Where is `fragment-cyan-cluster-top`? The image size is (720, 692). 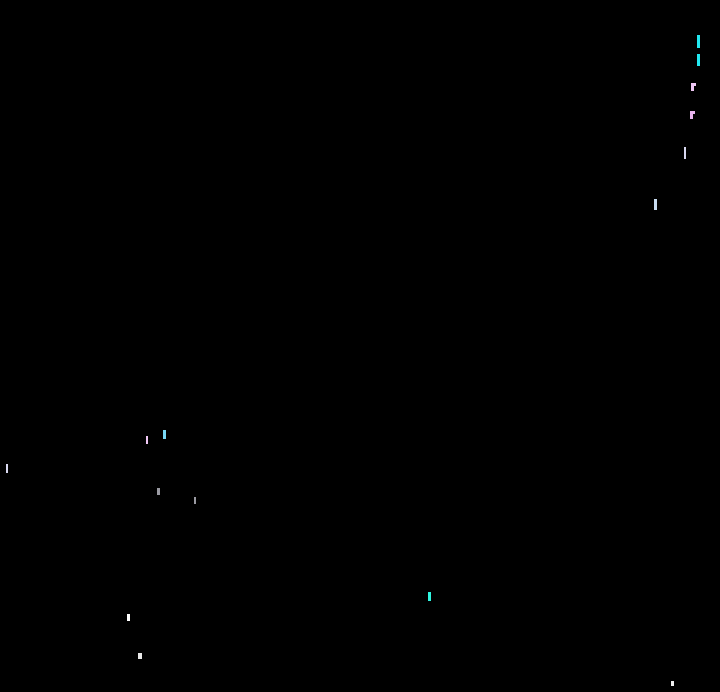
fragment-cyan-cluster-top is located at coordinates (164, 434).